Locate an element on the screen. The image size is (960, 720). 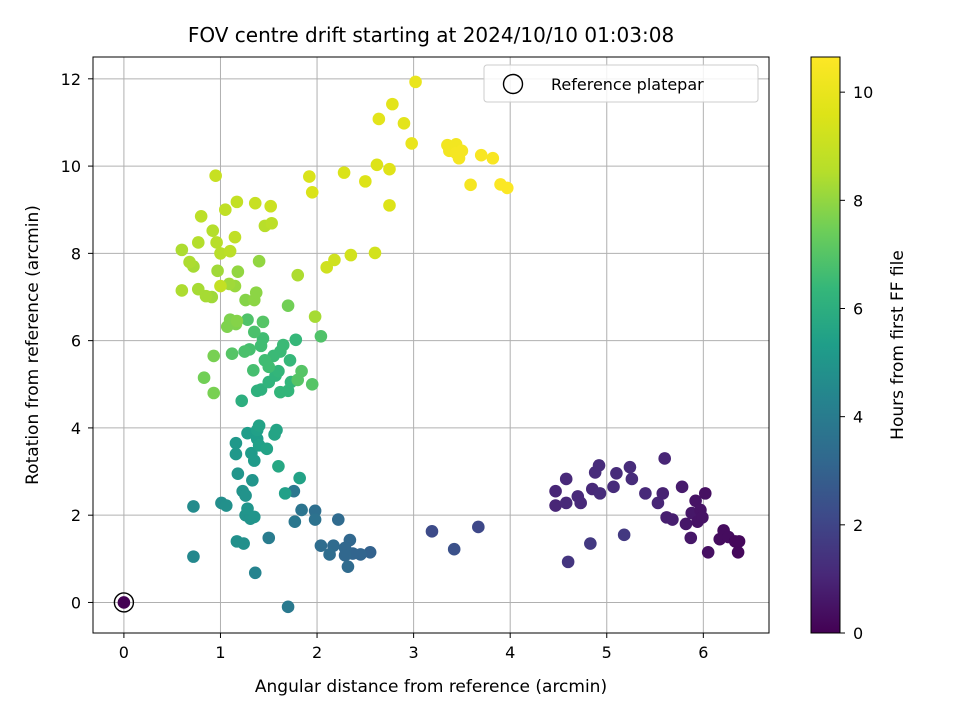
colorbar-tick-label: 4 is located at coordinates (858, 417).